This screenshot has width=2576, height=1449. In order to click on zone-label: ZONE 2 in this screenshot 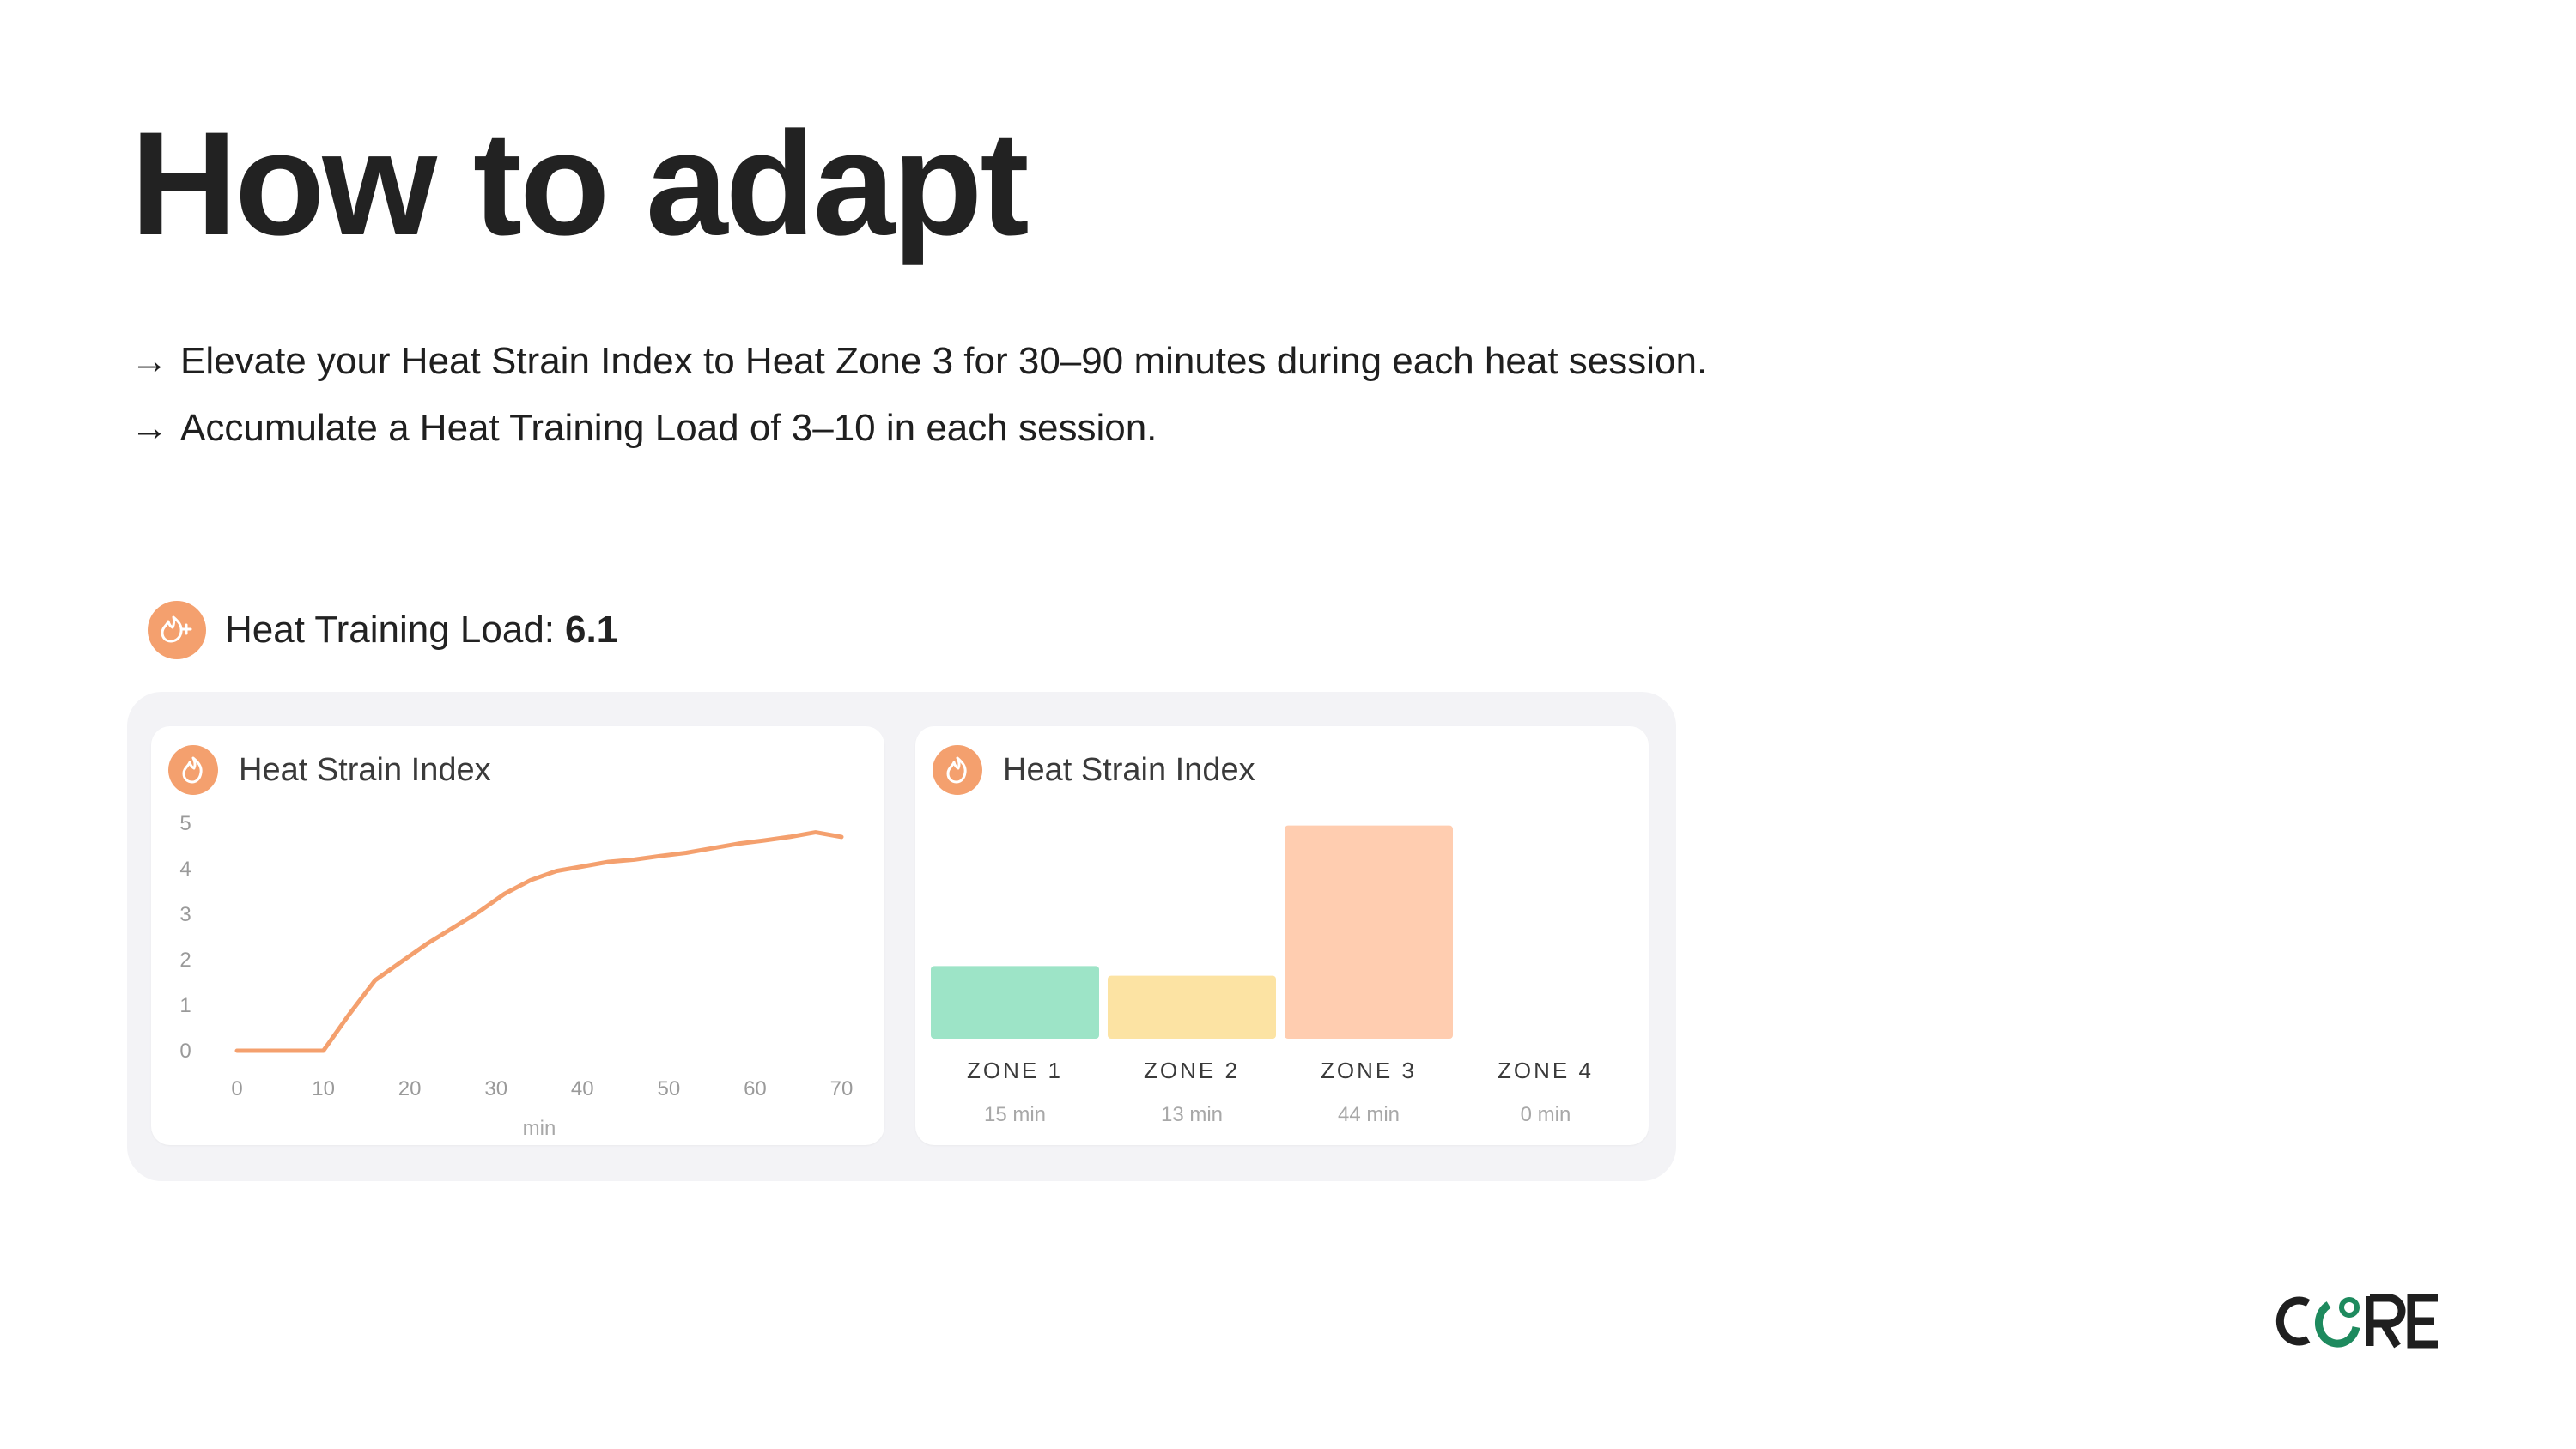, I will do `click(1192, 1070)`.